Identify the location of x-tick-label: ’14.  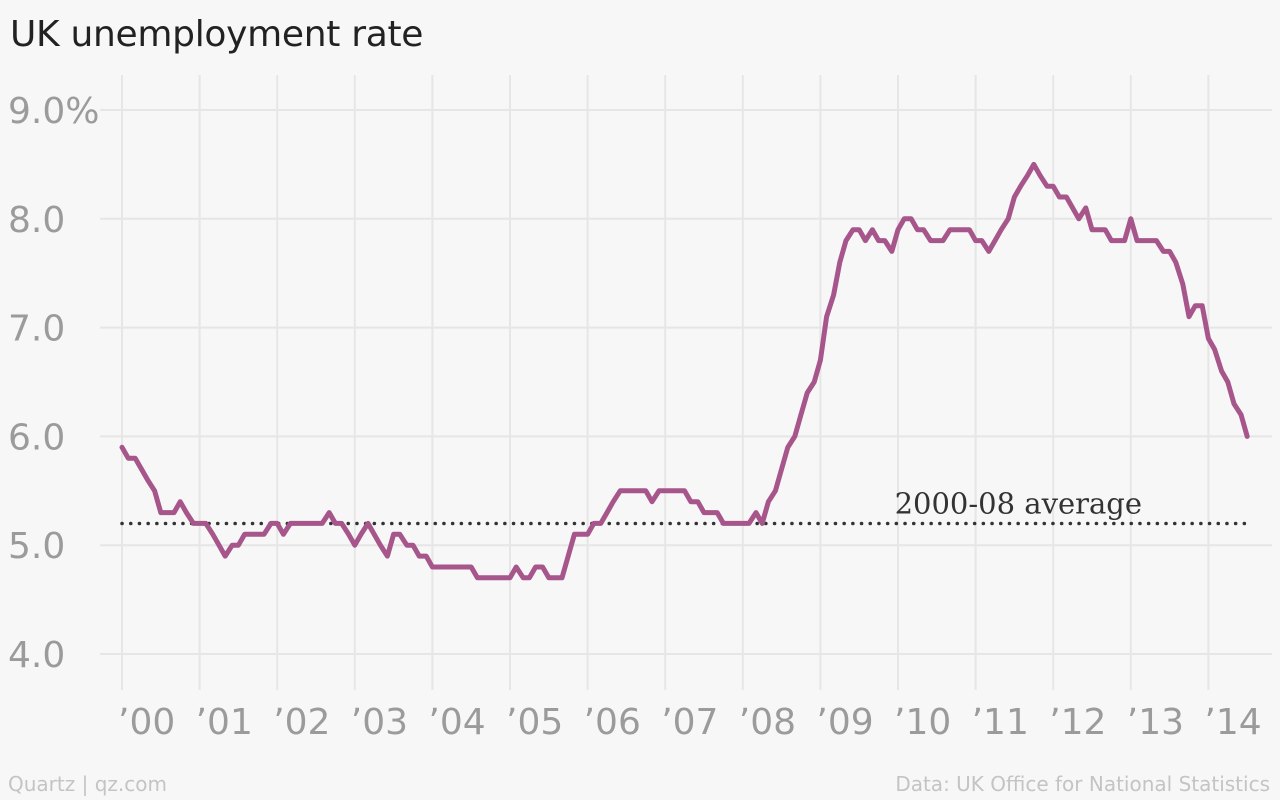
(1232, 722).